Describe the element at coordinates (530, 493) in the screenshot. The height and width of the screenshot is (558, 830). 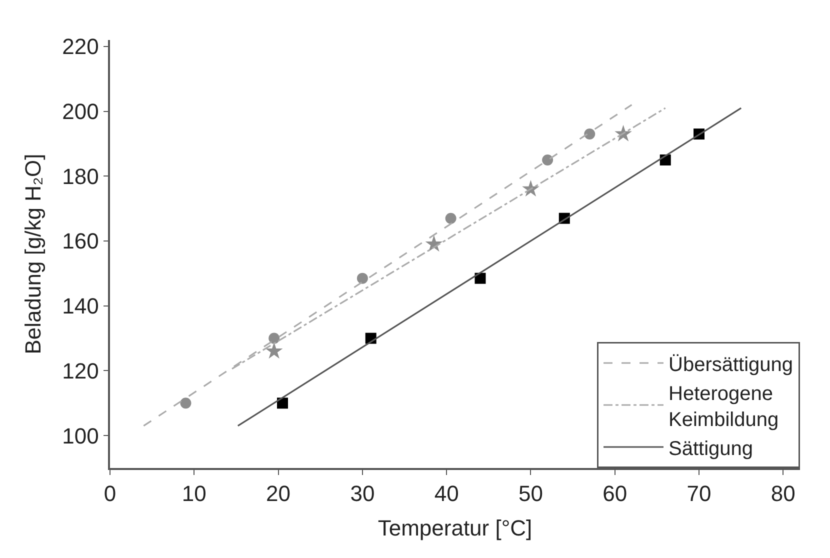
I see `x-tick-label: 50` at that location.